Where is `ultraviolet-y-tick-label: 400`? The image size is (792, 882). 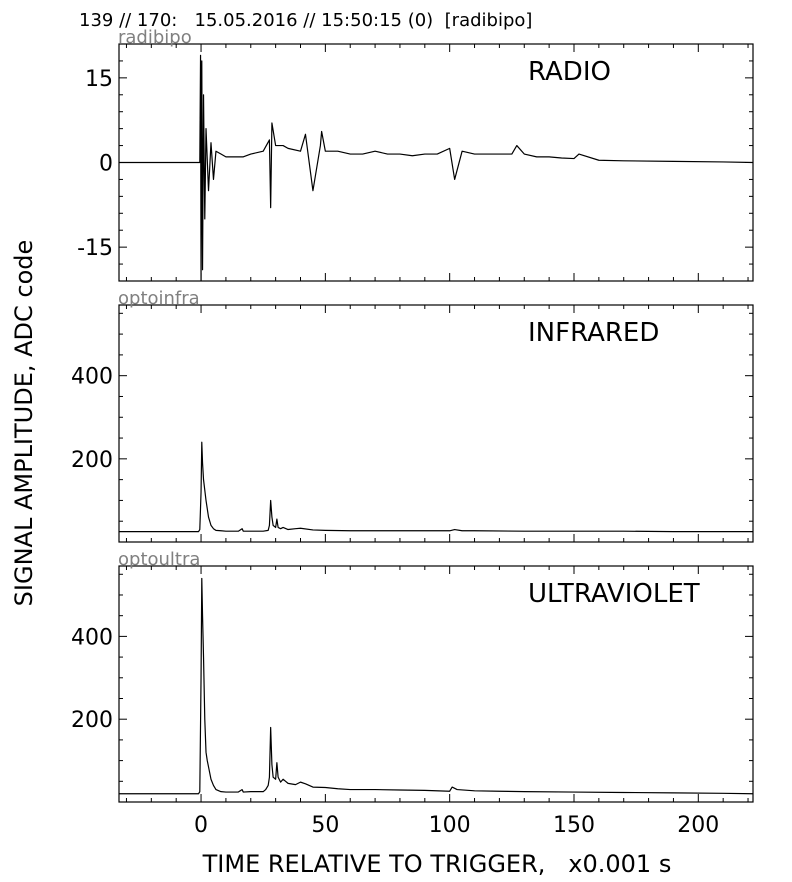 ultraviolet-y-tick-label: 400 is located at coordinates (92, 637).